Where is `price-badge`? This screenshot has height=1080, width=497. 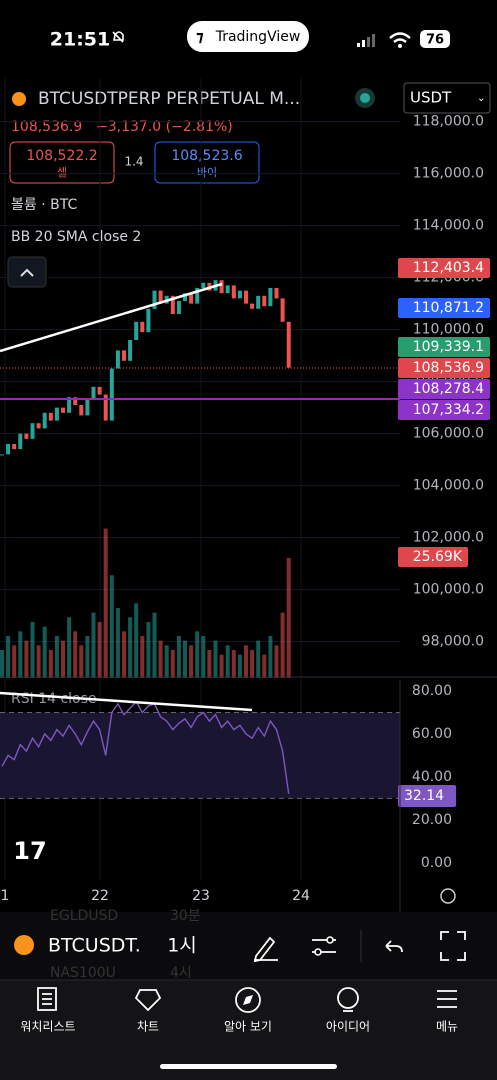 price-badge is located at coordinates (444, 410).